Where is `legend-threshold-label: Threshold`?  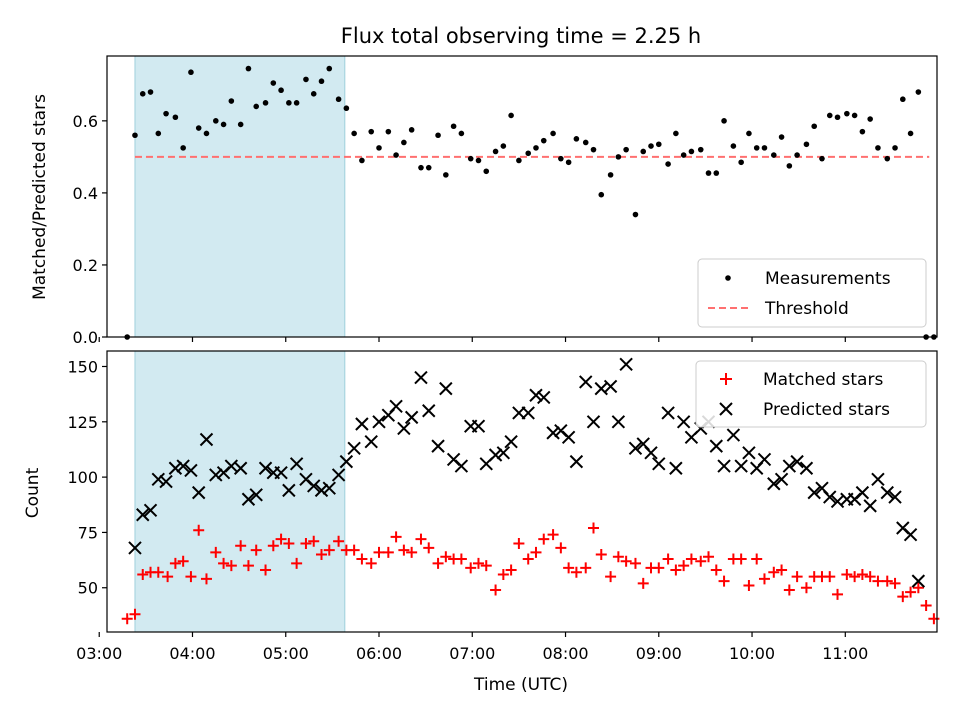
legend-threshold-label: Threshold is located at coordinates (806, 309).